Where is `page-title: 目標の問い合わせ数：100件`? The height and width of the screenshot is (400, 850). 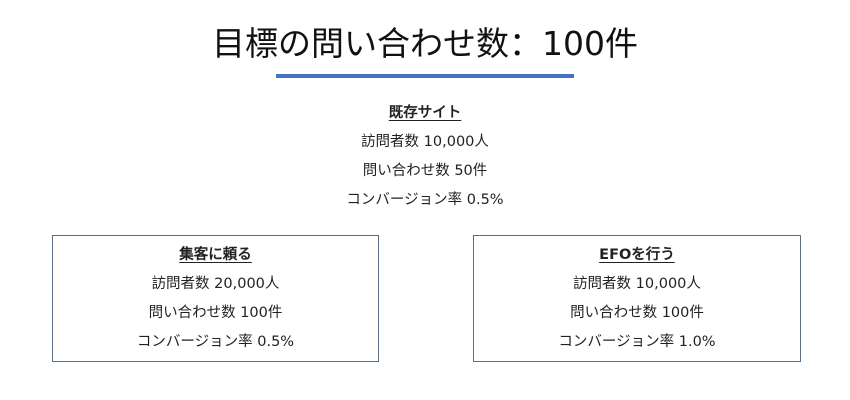
page-title: 目標の問い合わせ数：100件 is located at coordinates (425, 43).